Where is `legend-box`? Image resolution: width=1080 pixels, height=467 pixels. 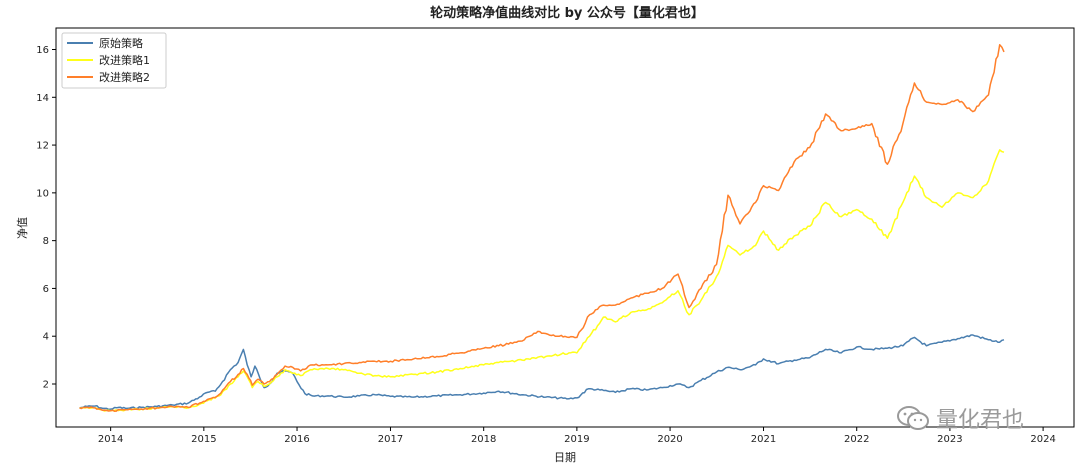
legend-box is located at coordinates (114, 60).